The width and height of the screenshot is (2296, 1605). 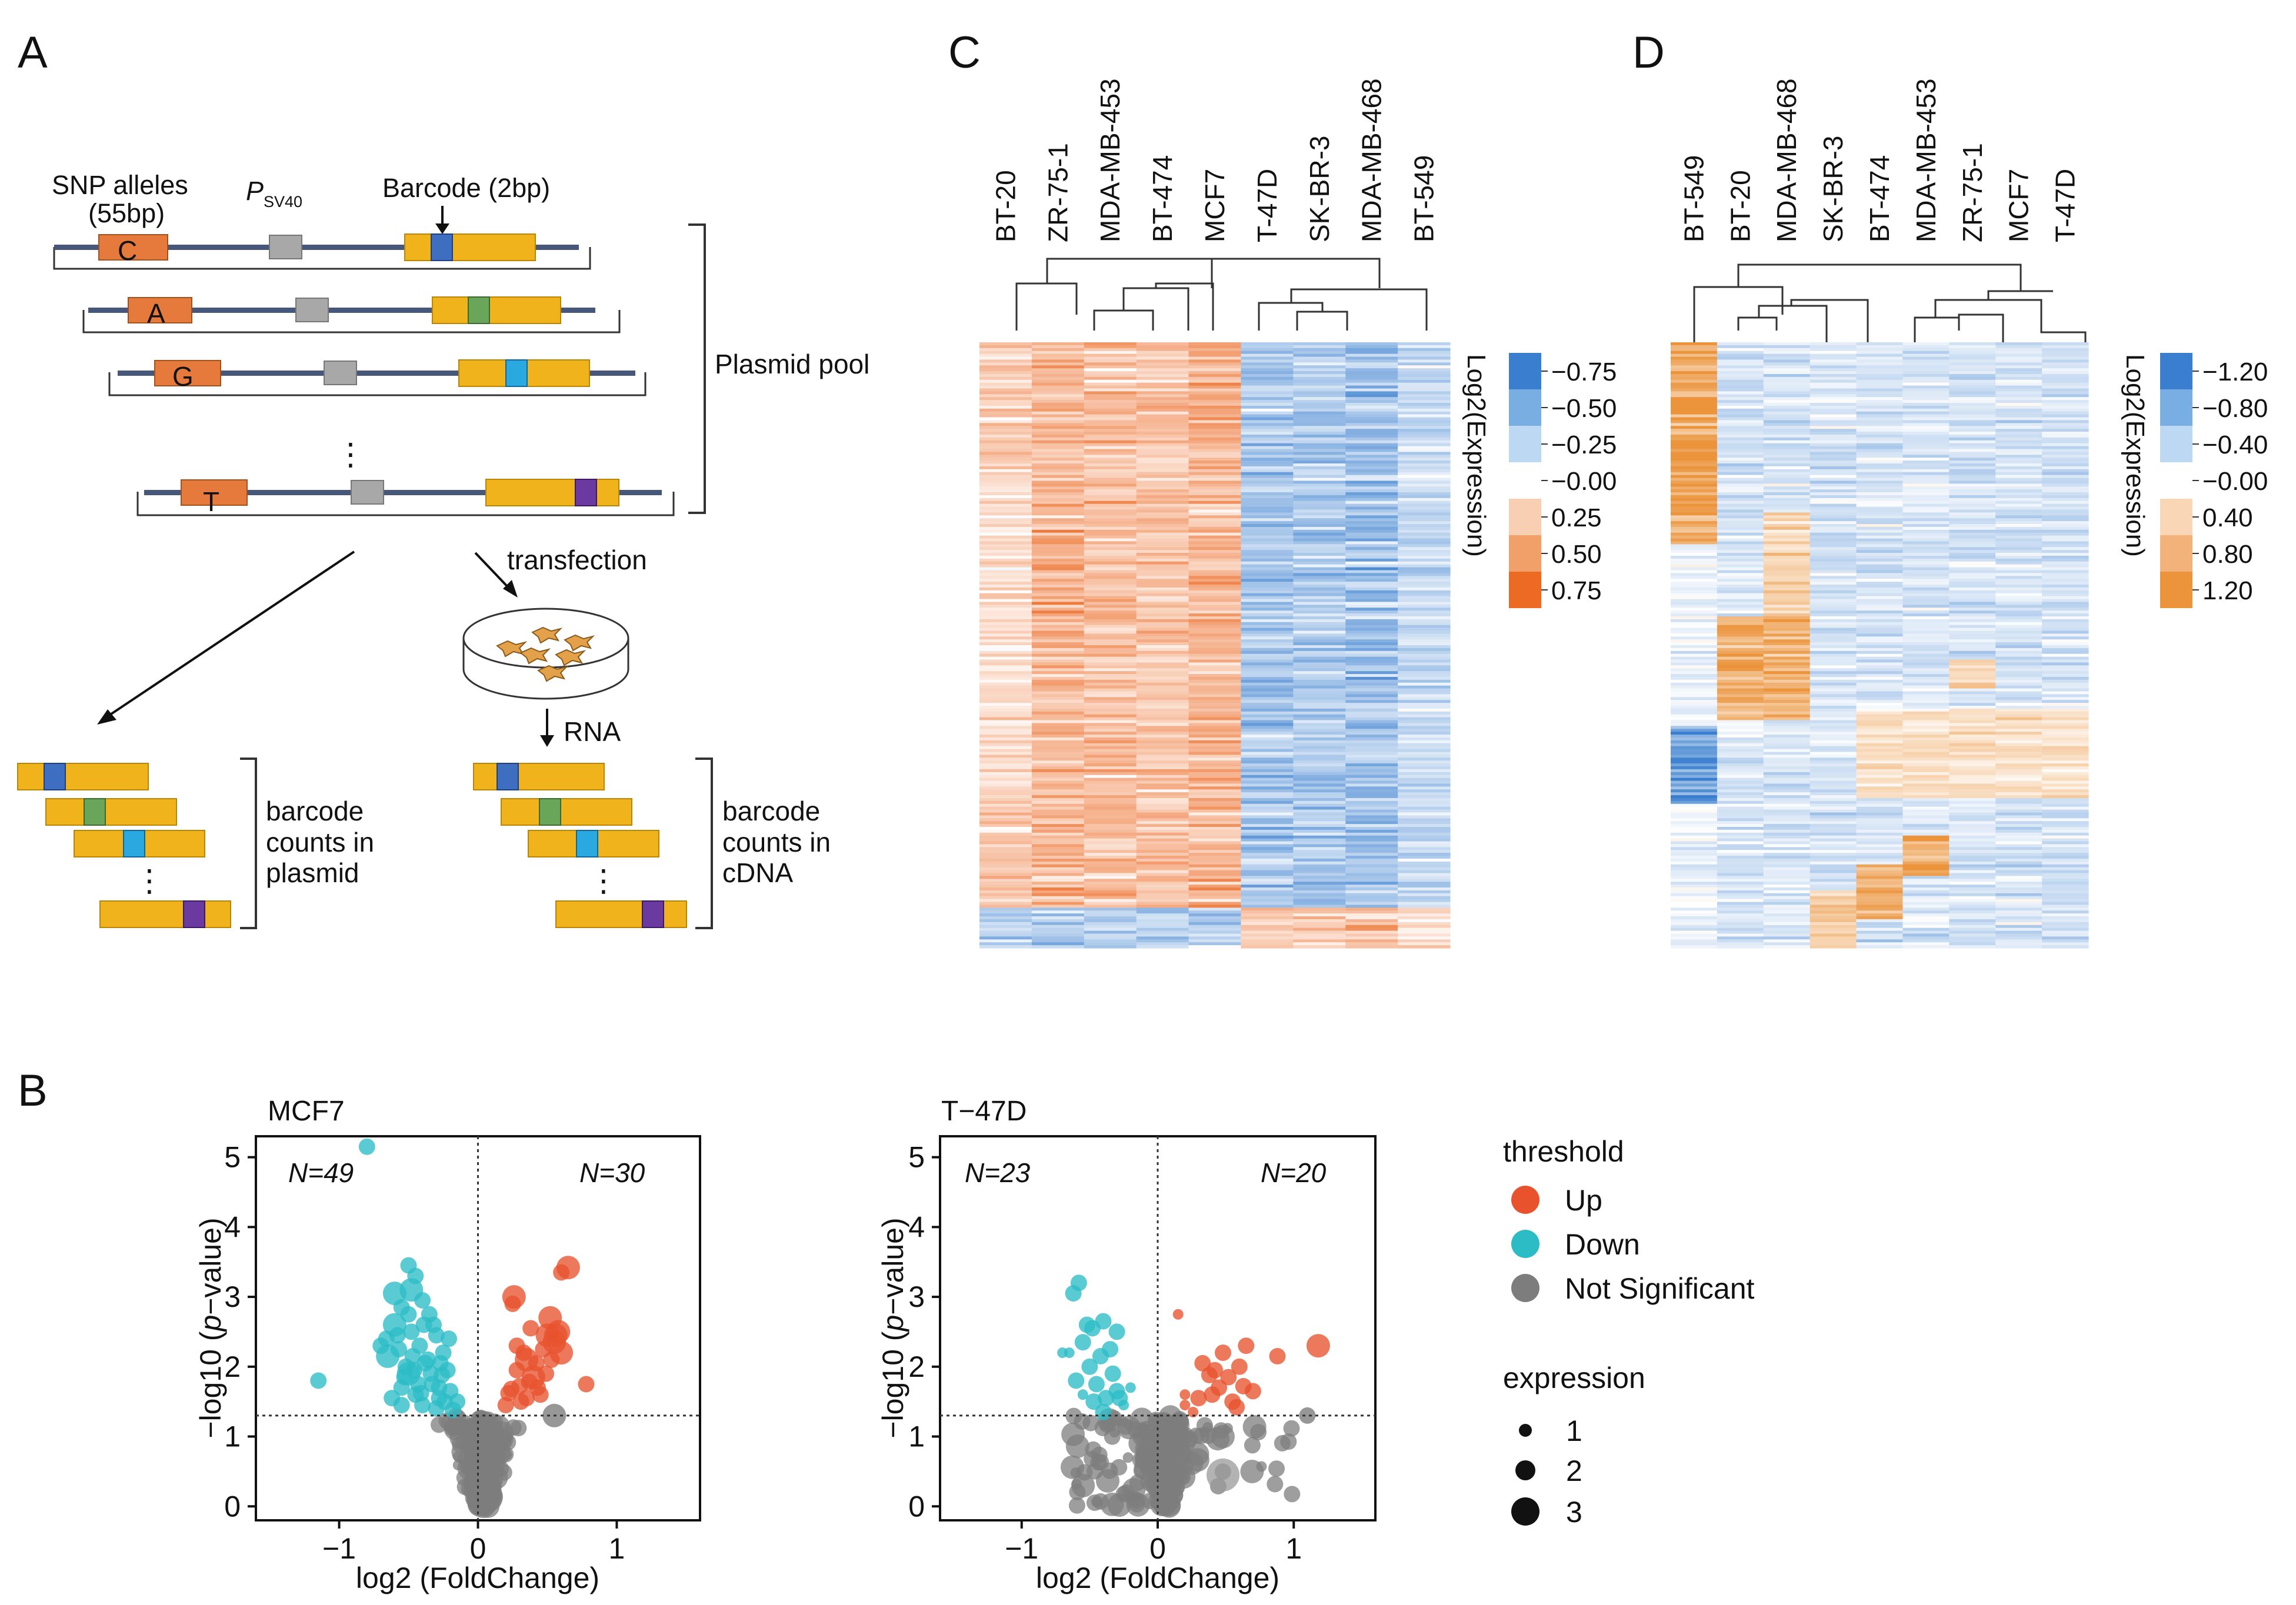 I want to click on legend-threshold-title: threshold, so click(x=1563, y=1151).